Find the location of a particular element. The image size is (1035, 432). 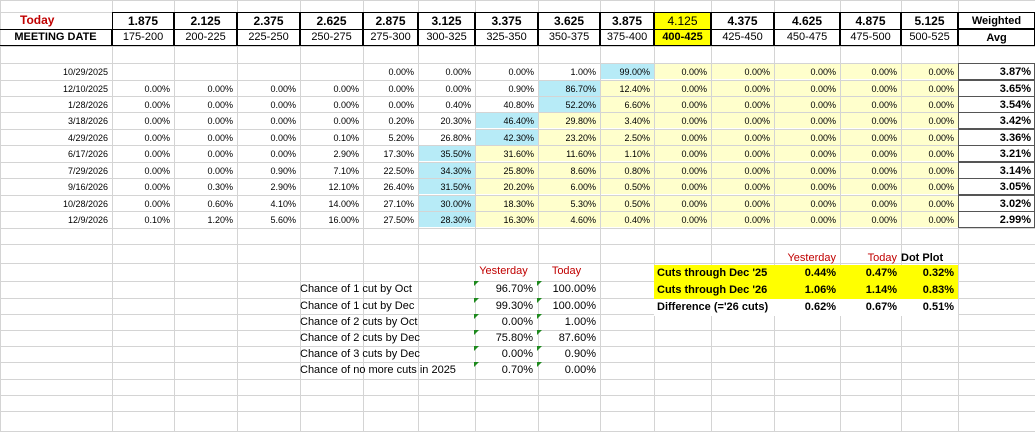

probability-cell: 25.80% is located at coordinates (507, 170).